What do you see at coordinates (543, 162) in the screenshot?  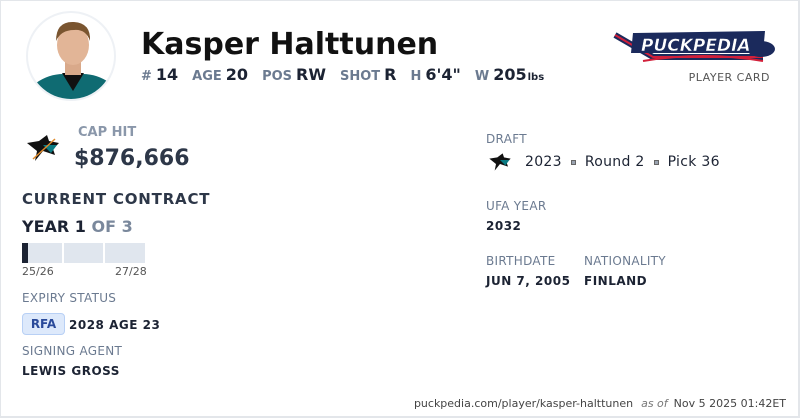 I see `draft-year: 2023` at bounding box center [543, 162].